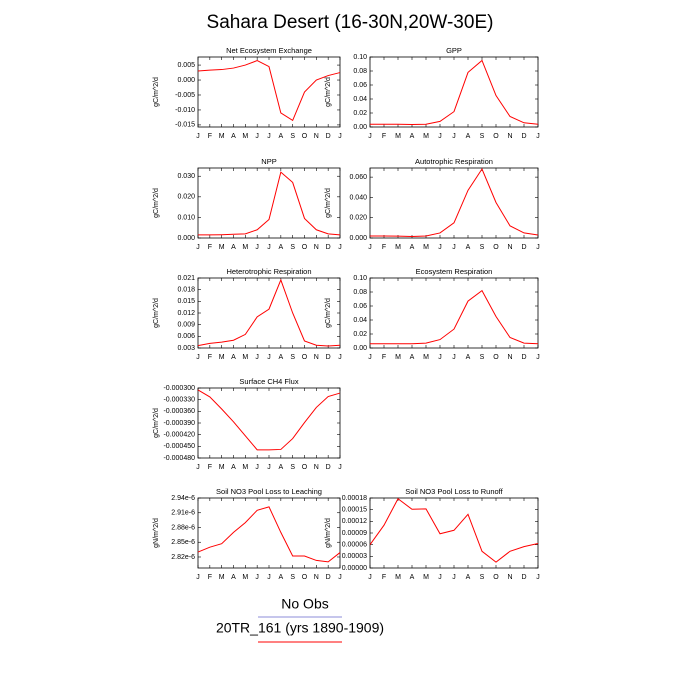 The image size is (700, 700). Describe the element at coordinates (183, 513) in the screenshot. I see `y-tick-label: 2.91e-6` at that location.